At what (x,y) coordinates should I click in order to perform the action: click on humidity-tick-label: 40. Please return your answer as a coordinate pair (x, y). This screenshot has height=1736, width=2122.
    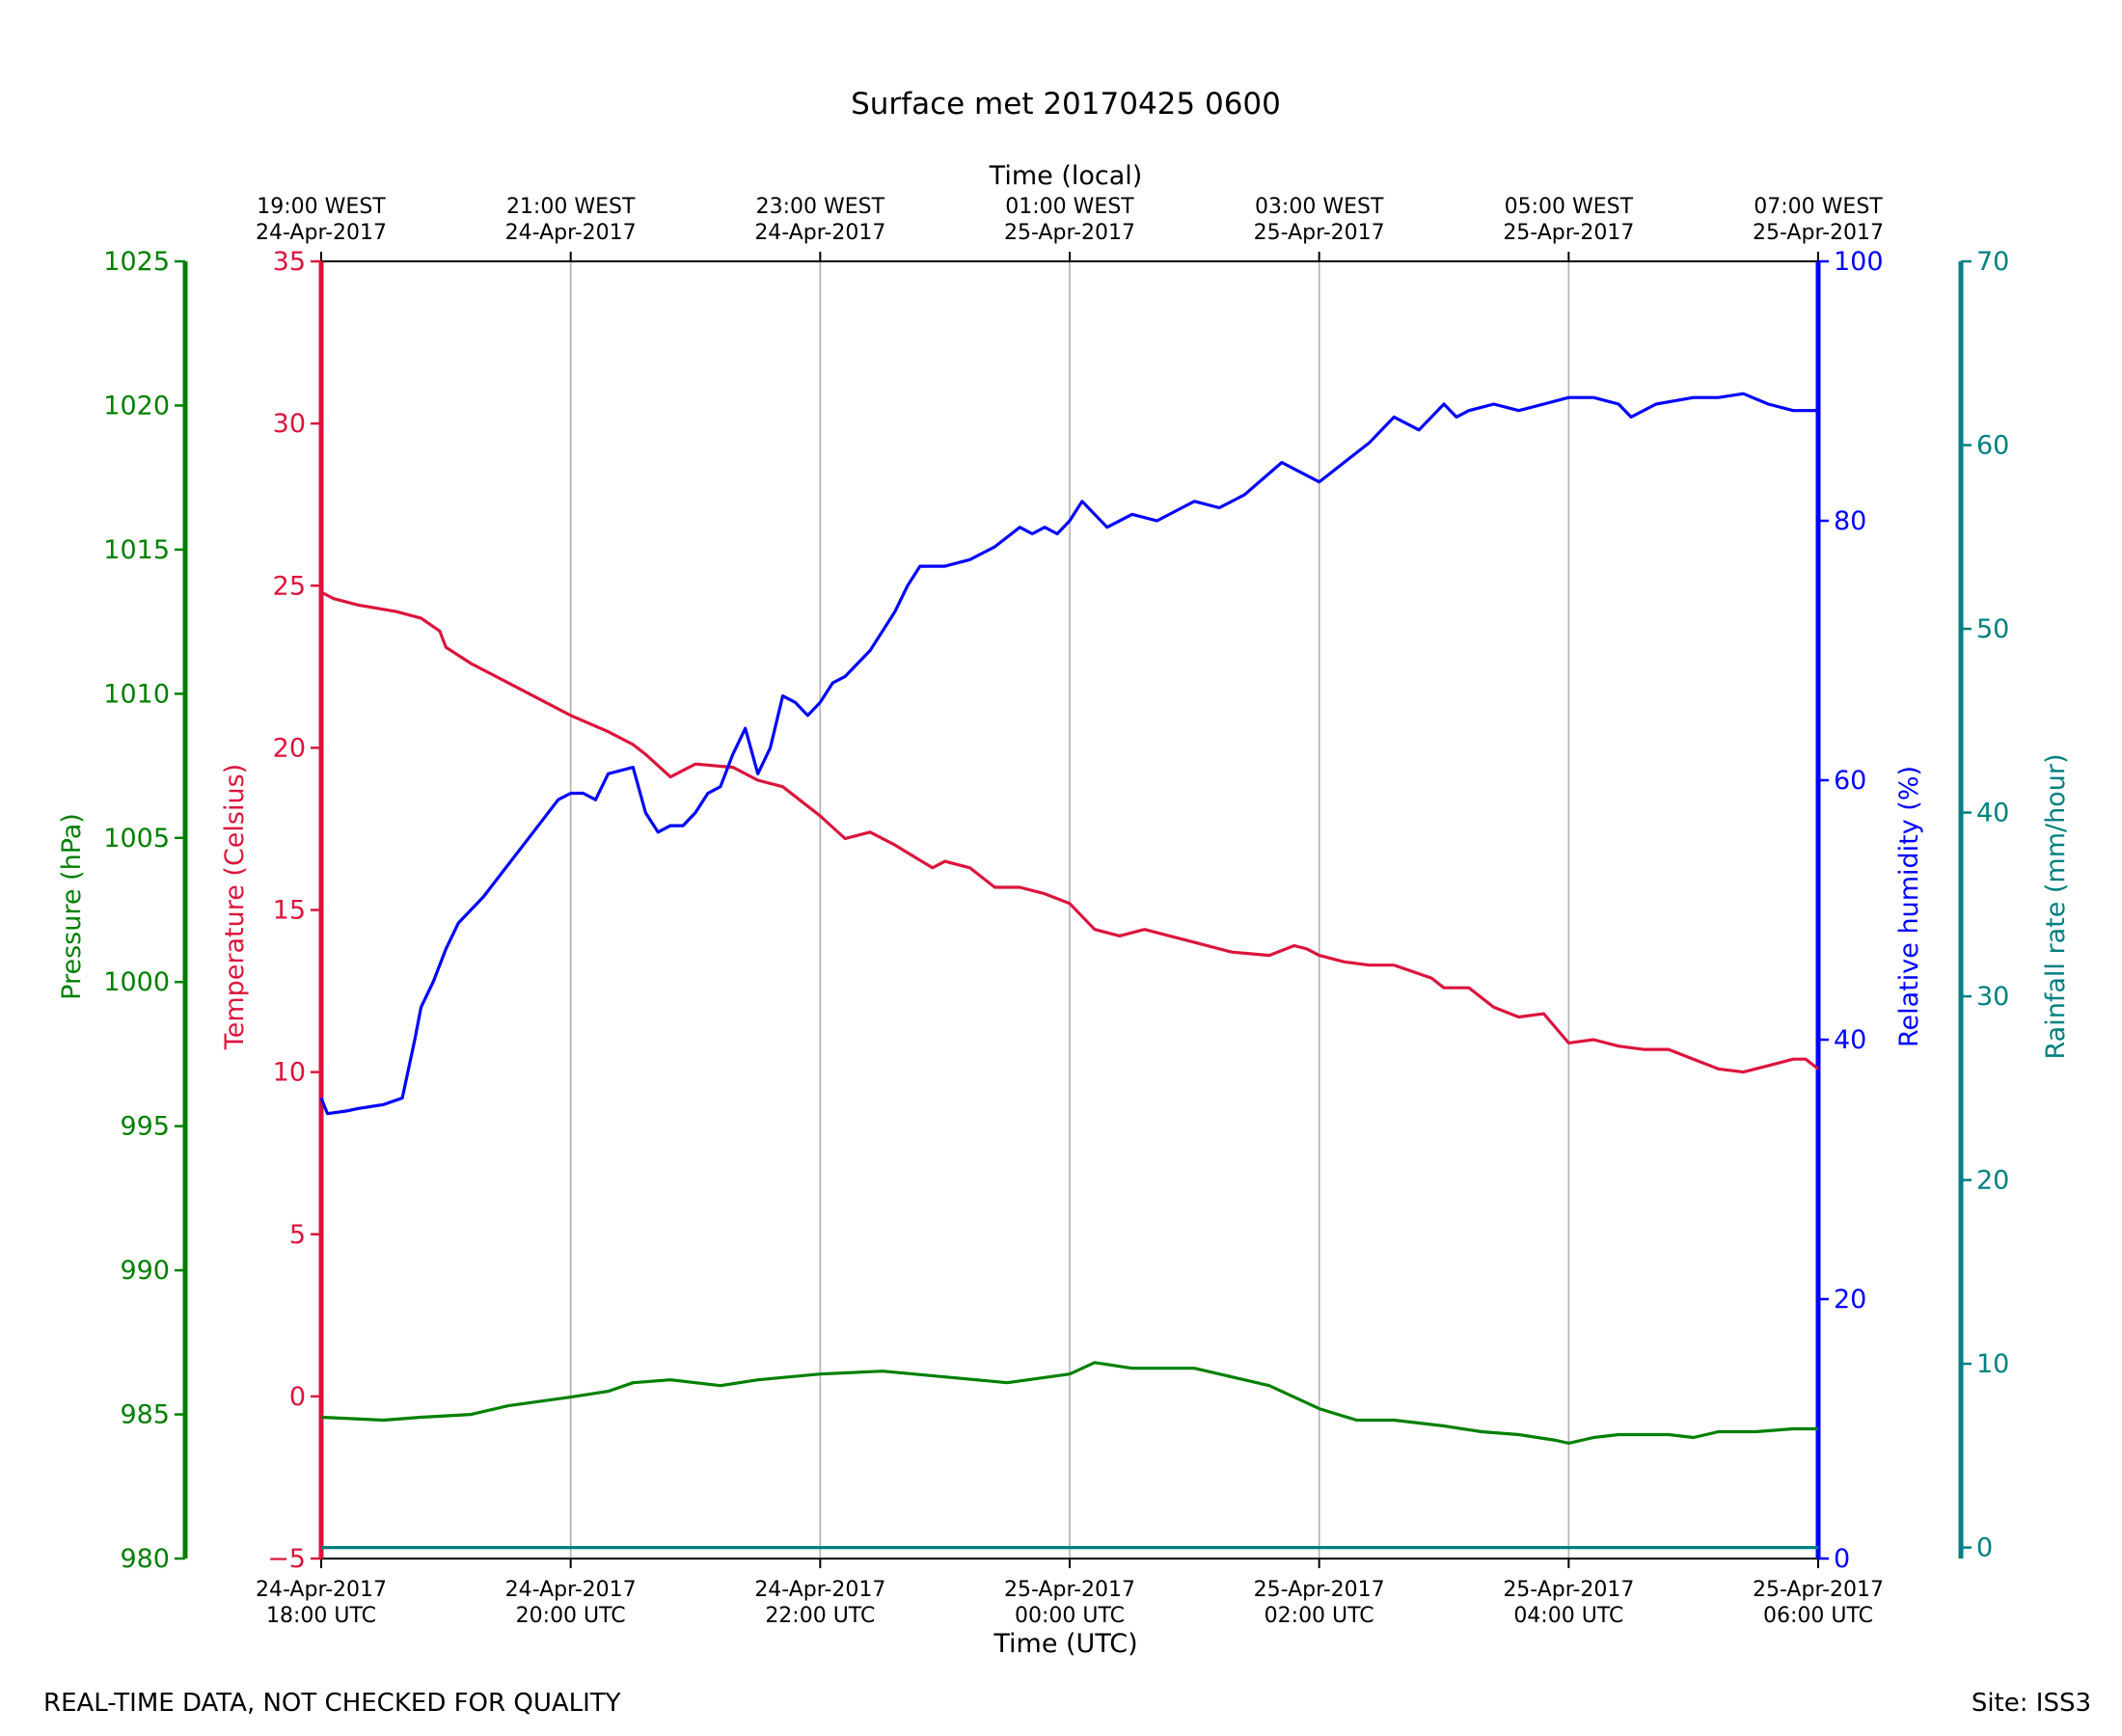
    Looking at the image, I should click on (1850, 1040).